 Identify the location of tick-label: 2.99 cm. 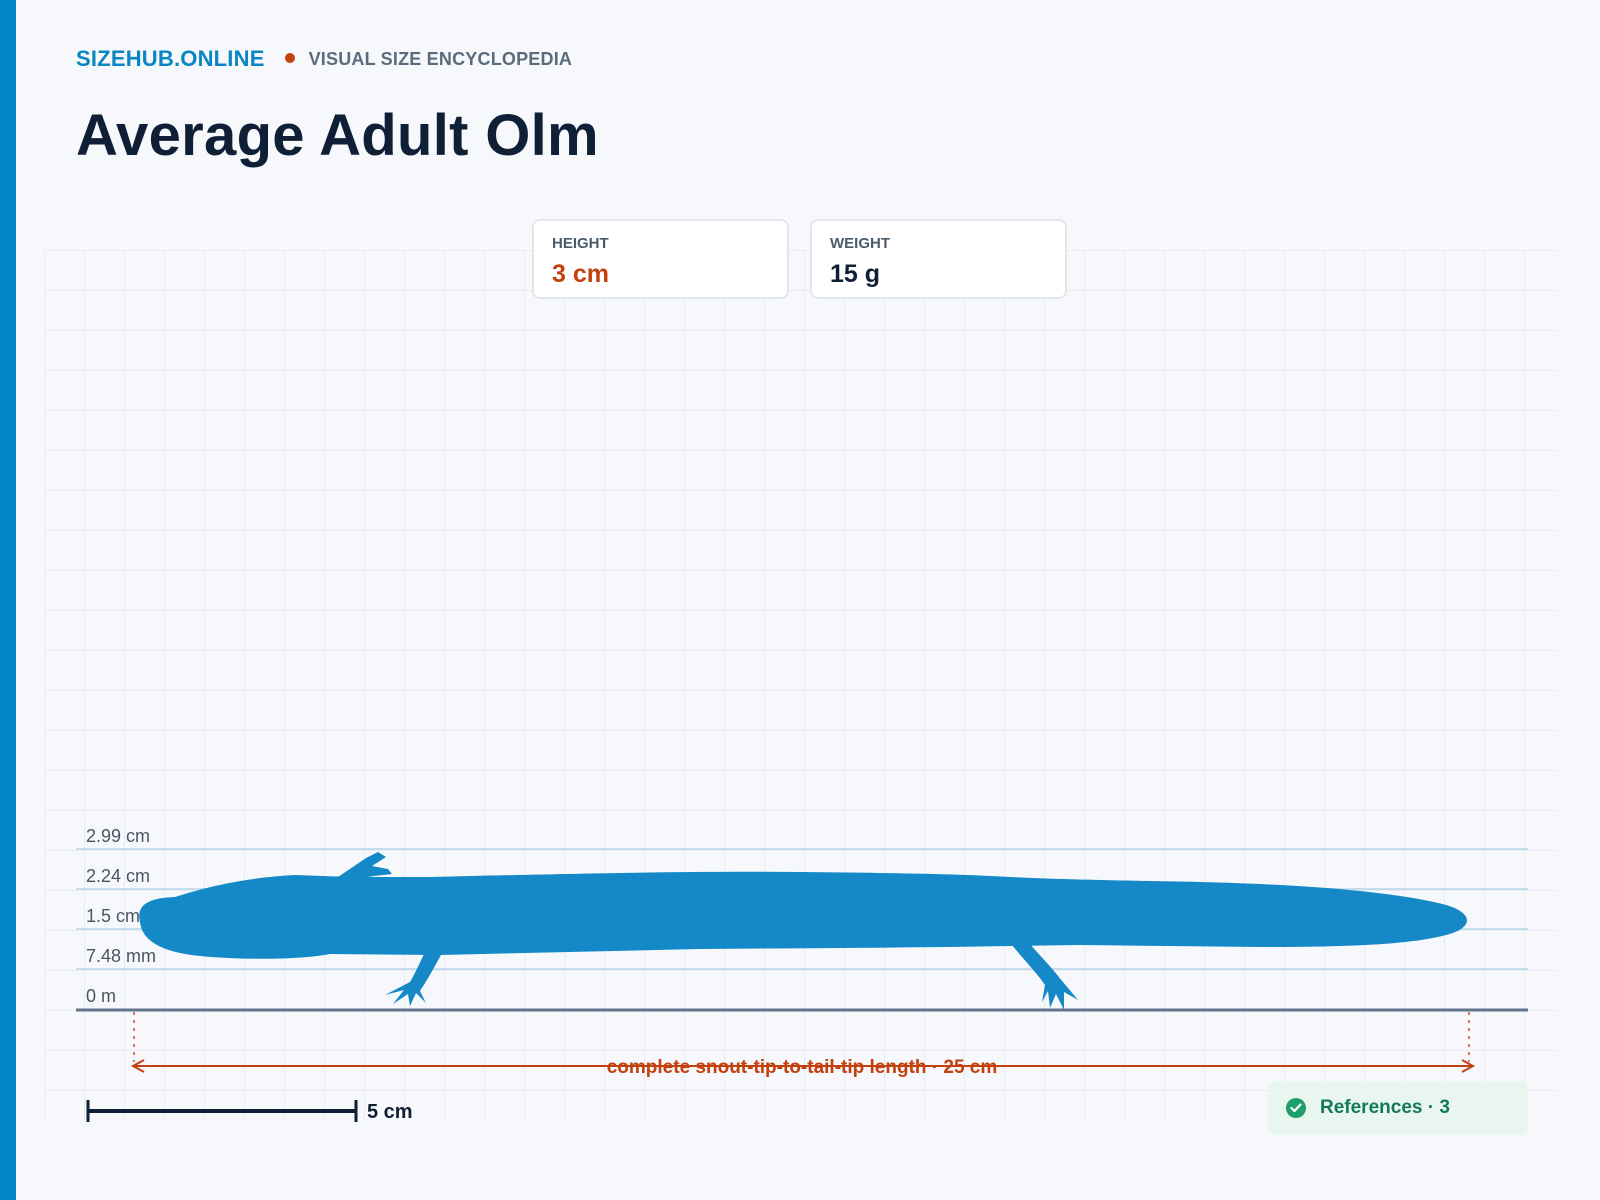
(118, 836).